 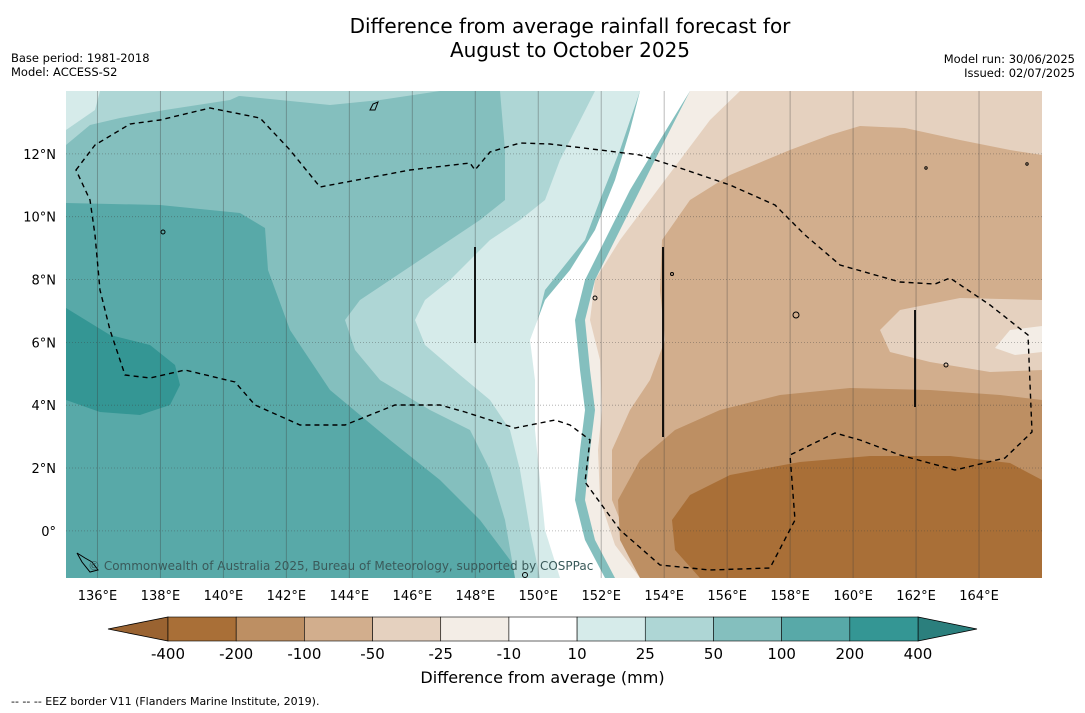 What do you see at coordinates (44, 343) in the screenshot?
I see `latitude-label: 6°N` at bounding box center [44, 343].